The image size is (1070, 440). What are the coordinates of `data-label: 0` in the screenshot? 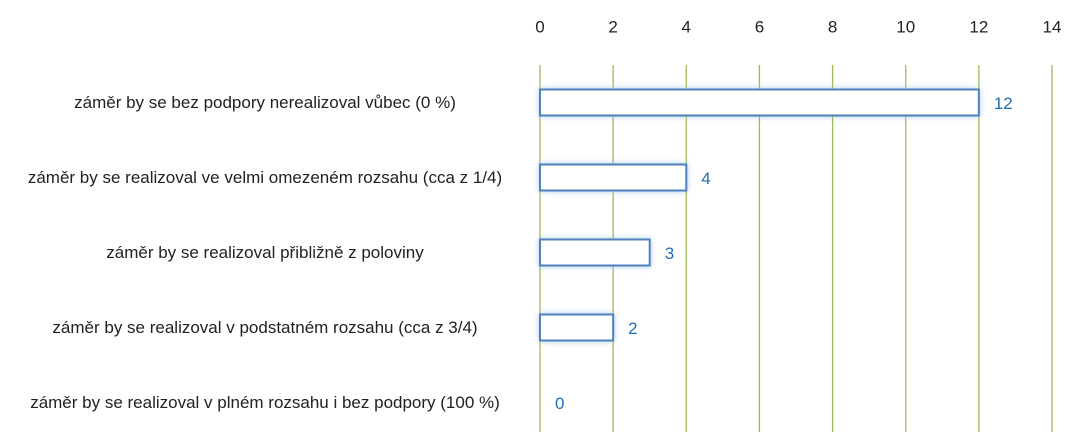 It's located at (559, 403).